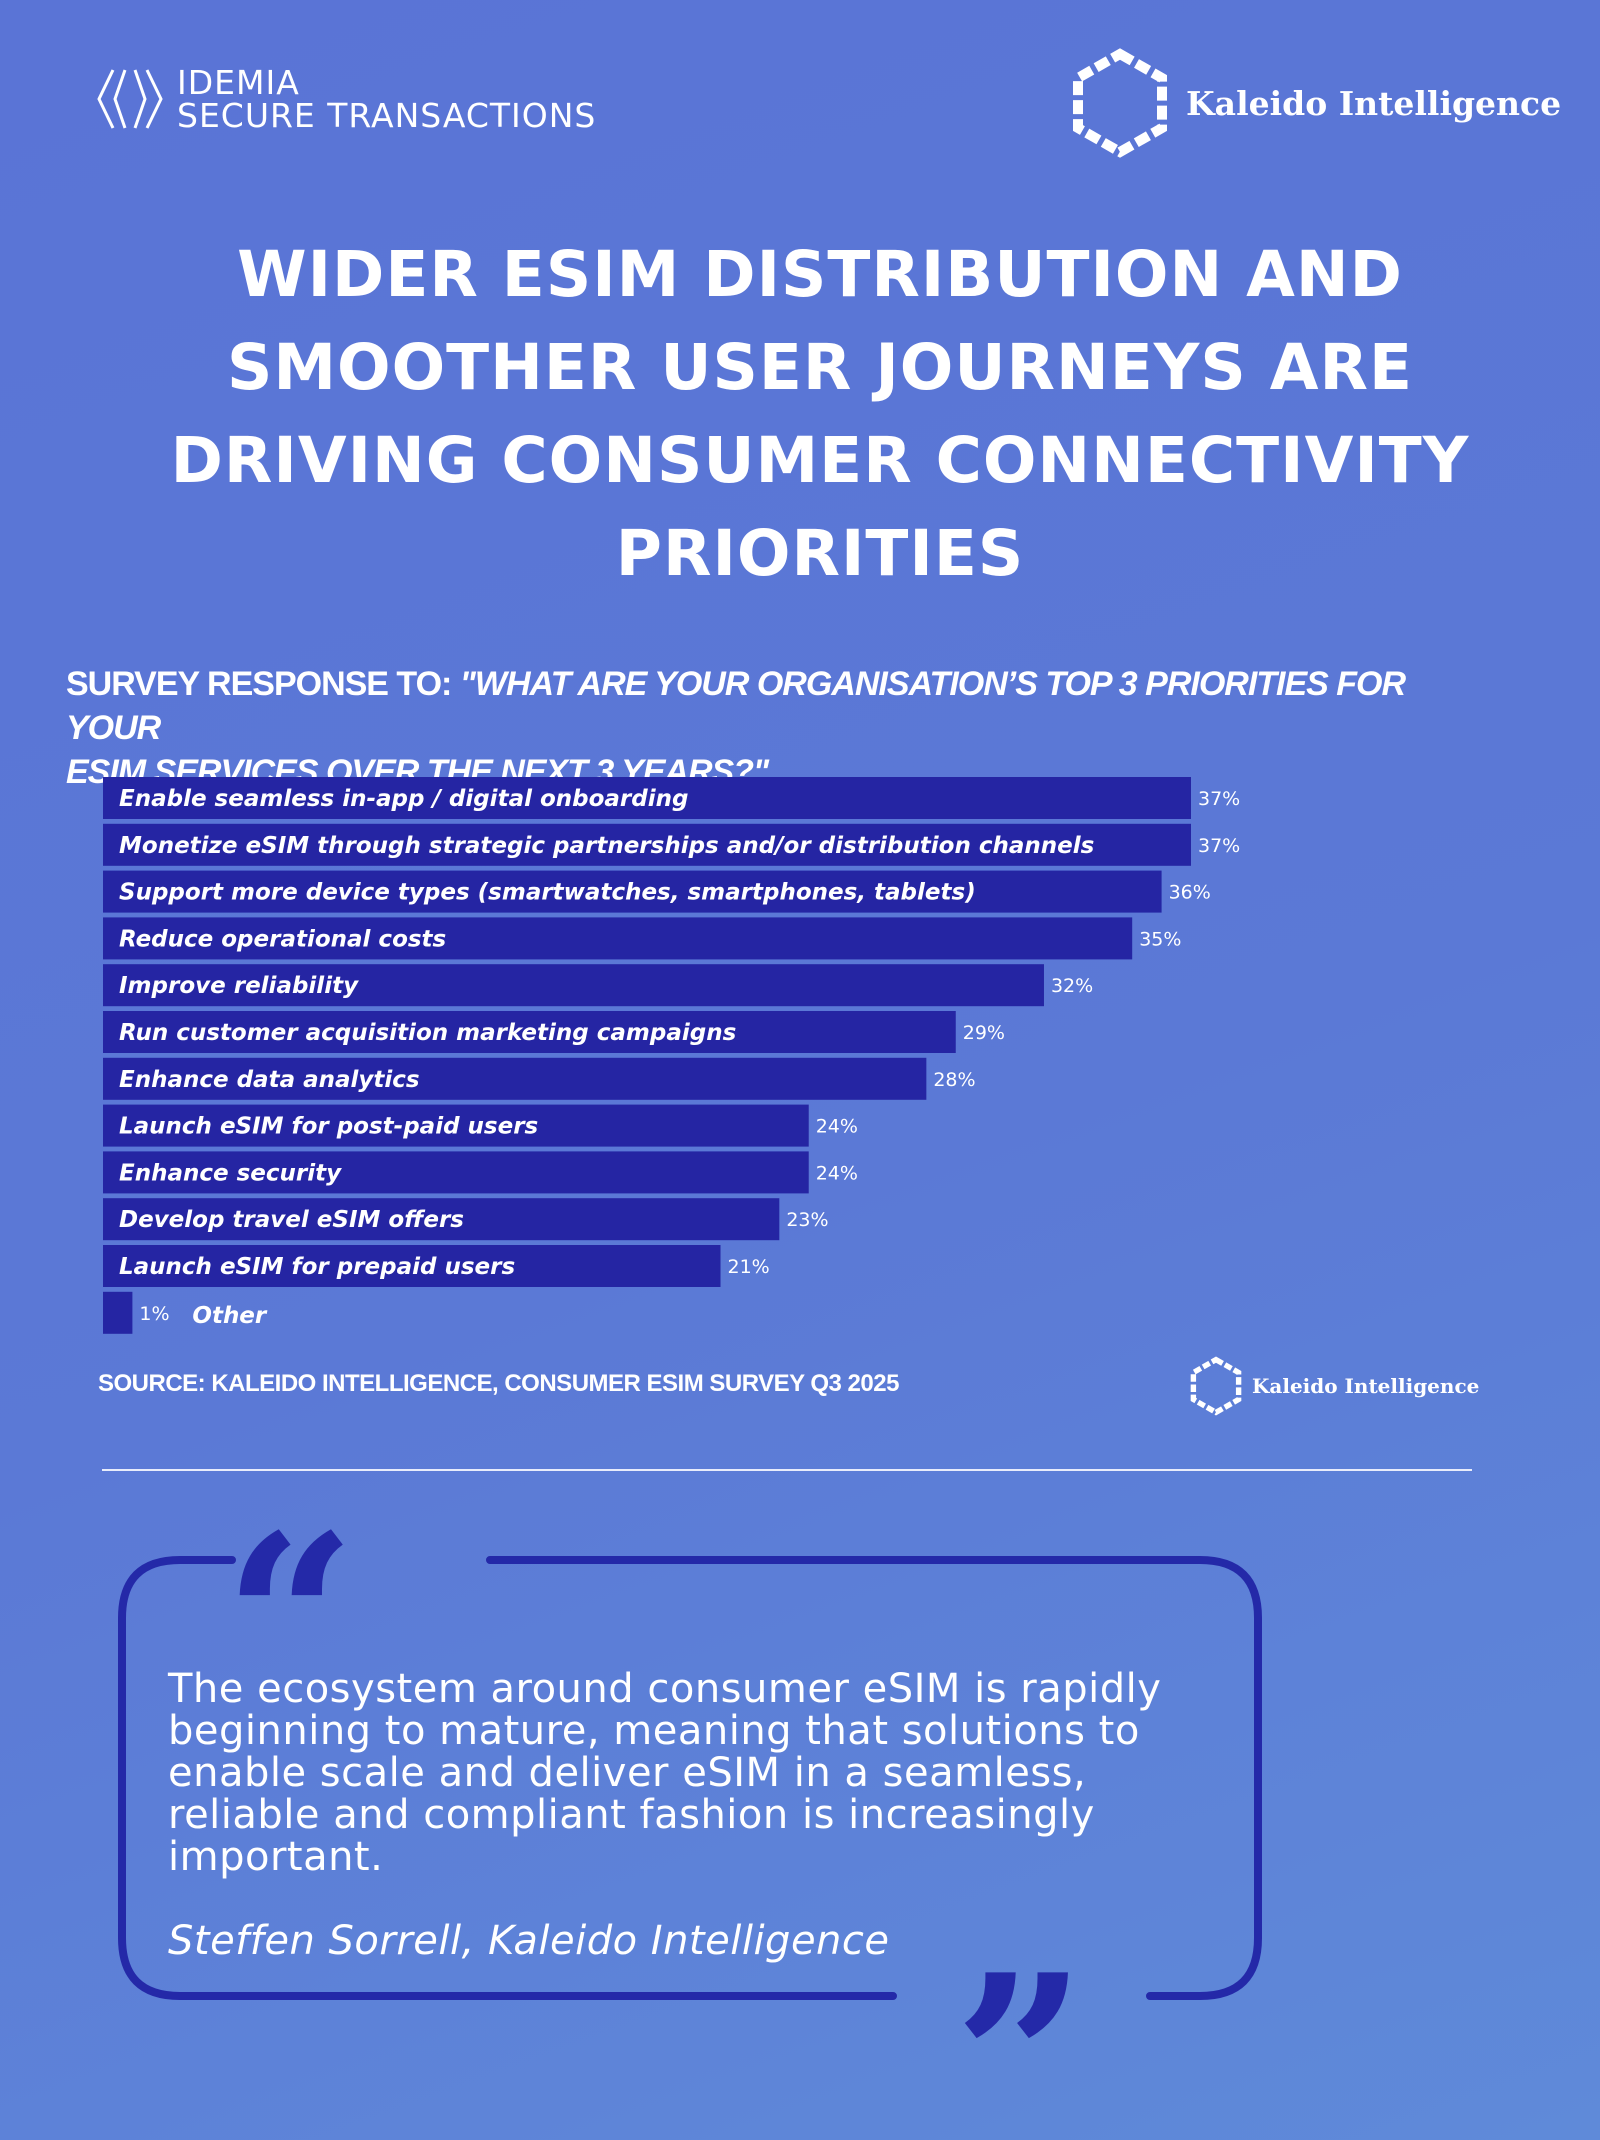 This screenshot has height=2140, width=1600. I want to click on value-label-2: 36%, so click(1190, 893).